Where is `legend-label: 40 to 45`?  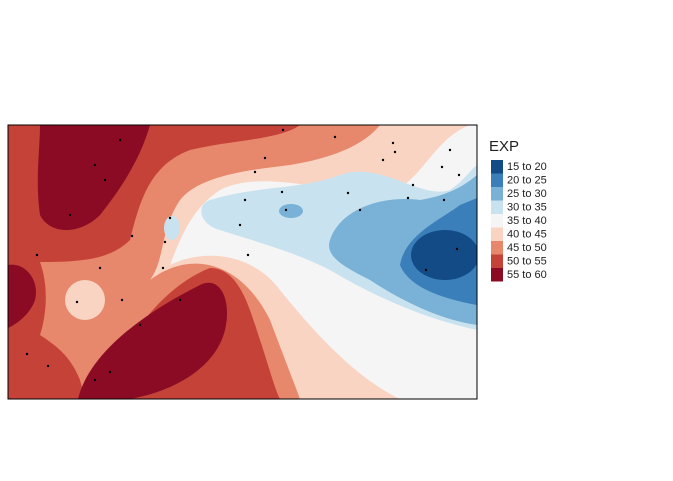 legend-label: 40 to 45 is located at coordinates (527, 234).